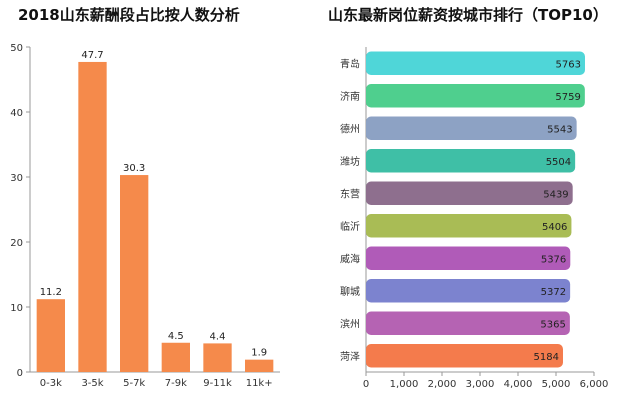  Describe the element at coordinates (350, 291) in the screenshot. I see `right-y-tick-label: 聊城` at that location.